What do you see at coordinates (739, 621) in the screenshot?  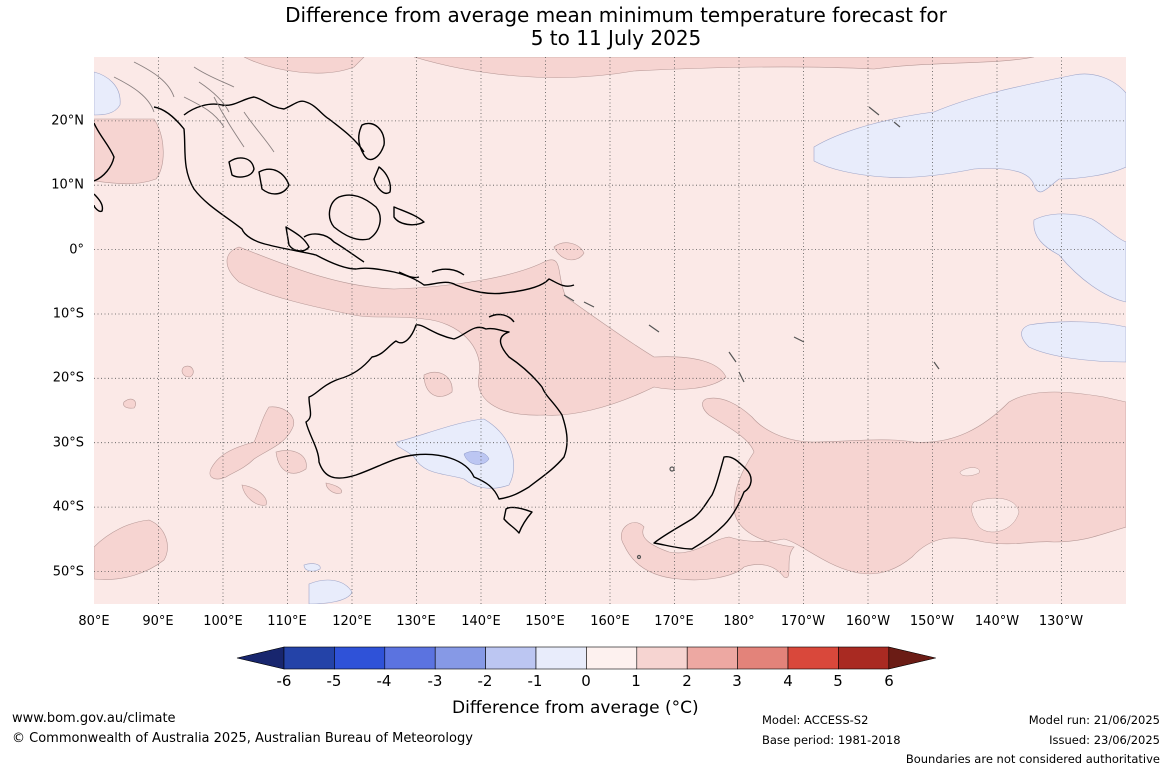 I see `lon-label: 180°` at bounding box center [739, 621].